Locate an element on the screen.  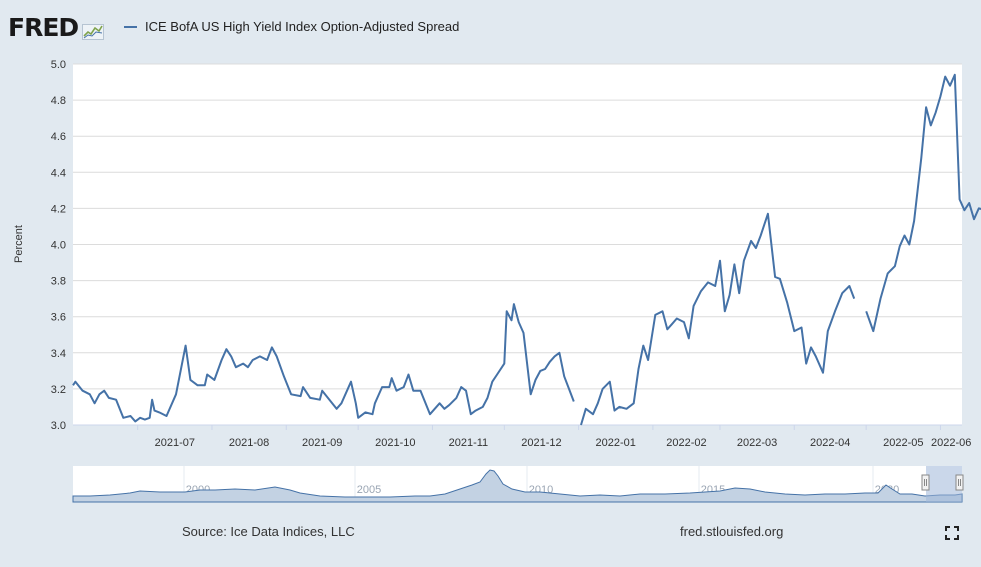
x-tick-label: 2021-08 is located at coordinates (249, 443).